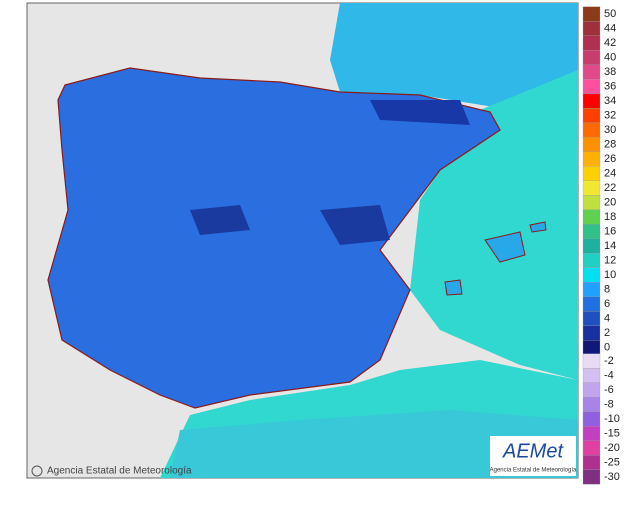 This screenshot has height=505, width=630. I want to click on legend-label: -15, so click(612, 433).